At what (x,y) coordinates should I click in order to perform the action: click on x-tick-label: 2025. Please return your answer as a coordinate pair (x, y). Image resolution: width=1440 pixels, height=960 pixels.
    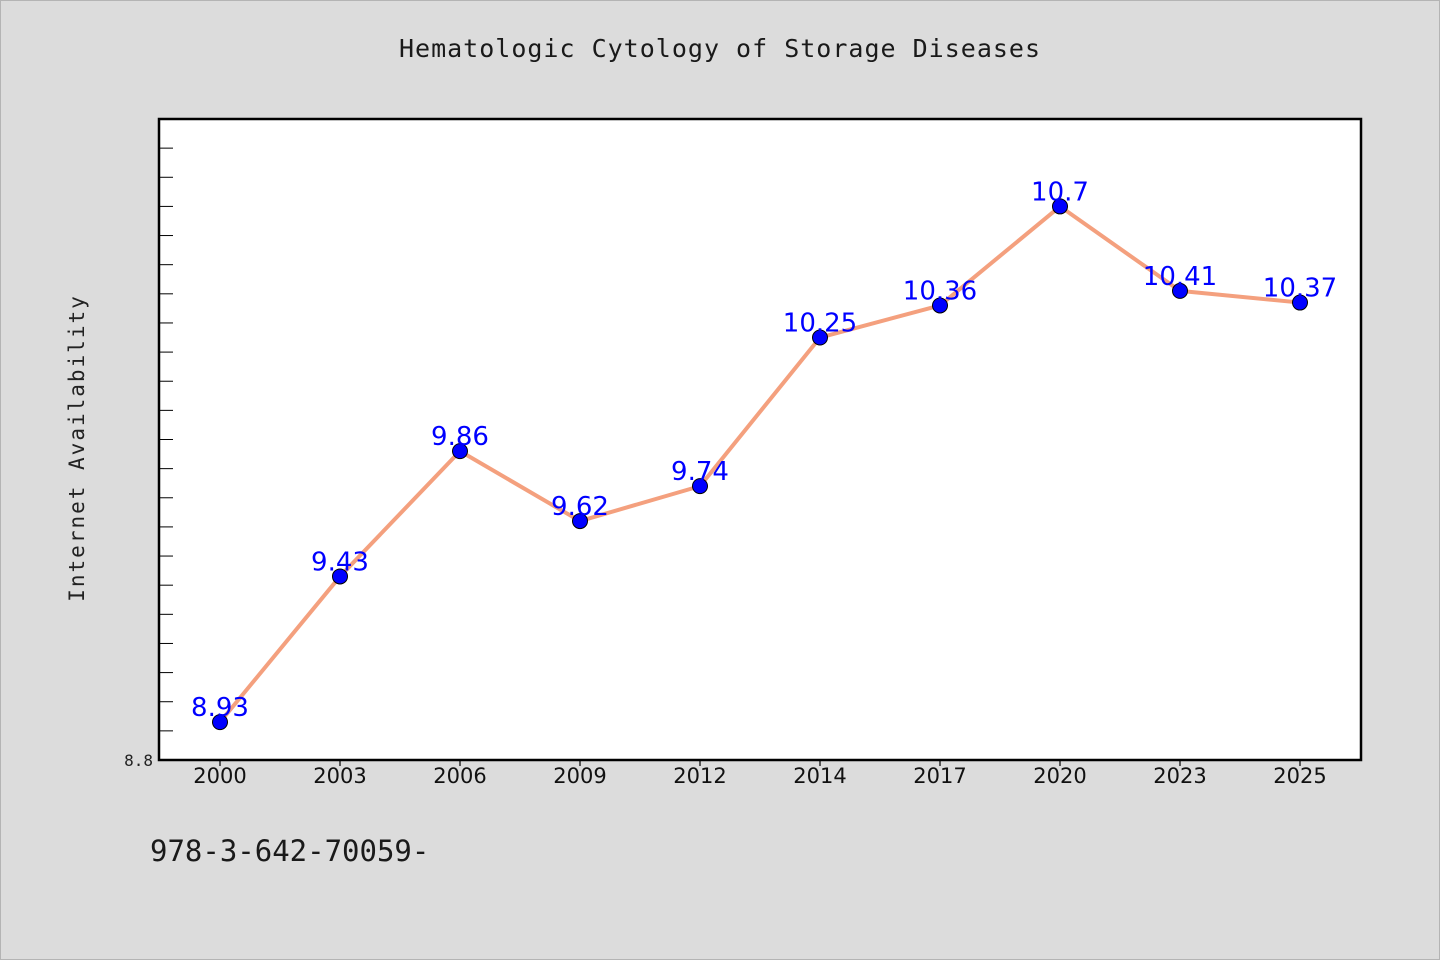
    Looking at the image, I should click on (1299, 776).